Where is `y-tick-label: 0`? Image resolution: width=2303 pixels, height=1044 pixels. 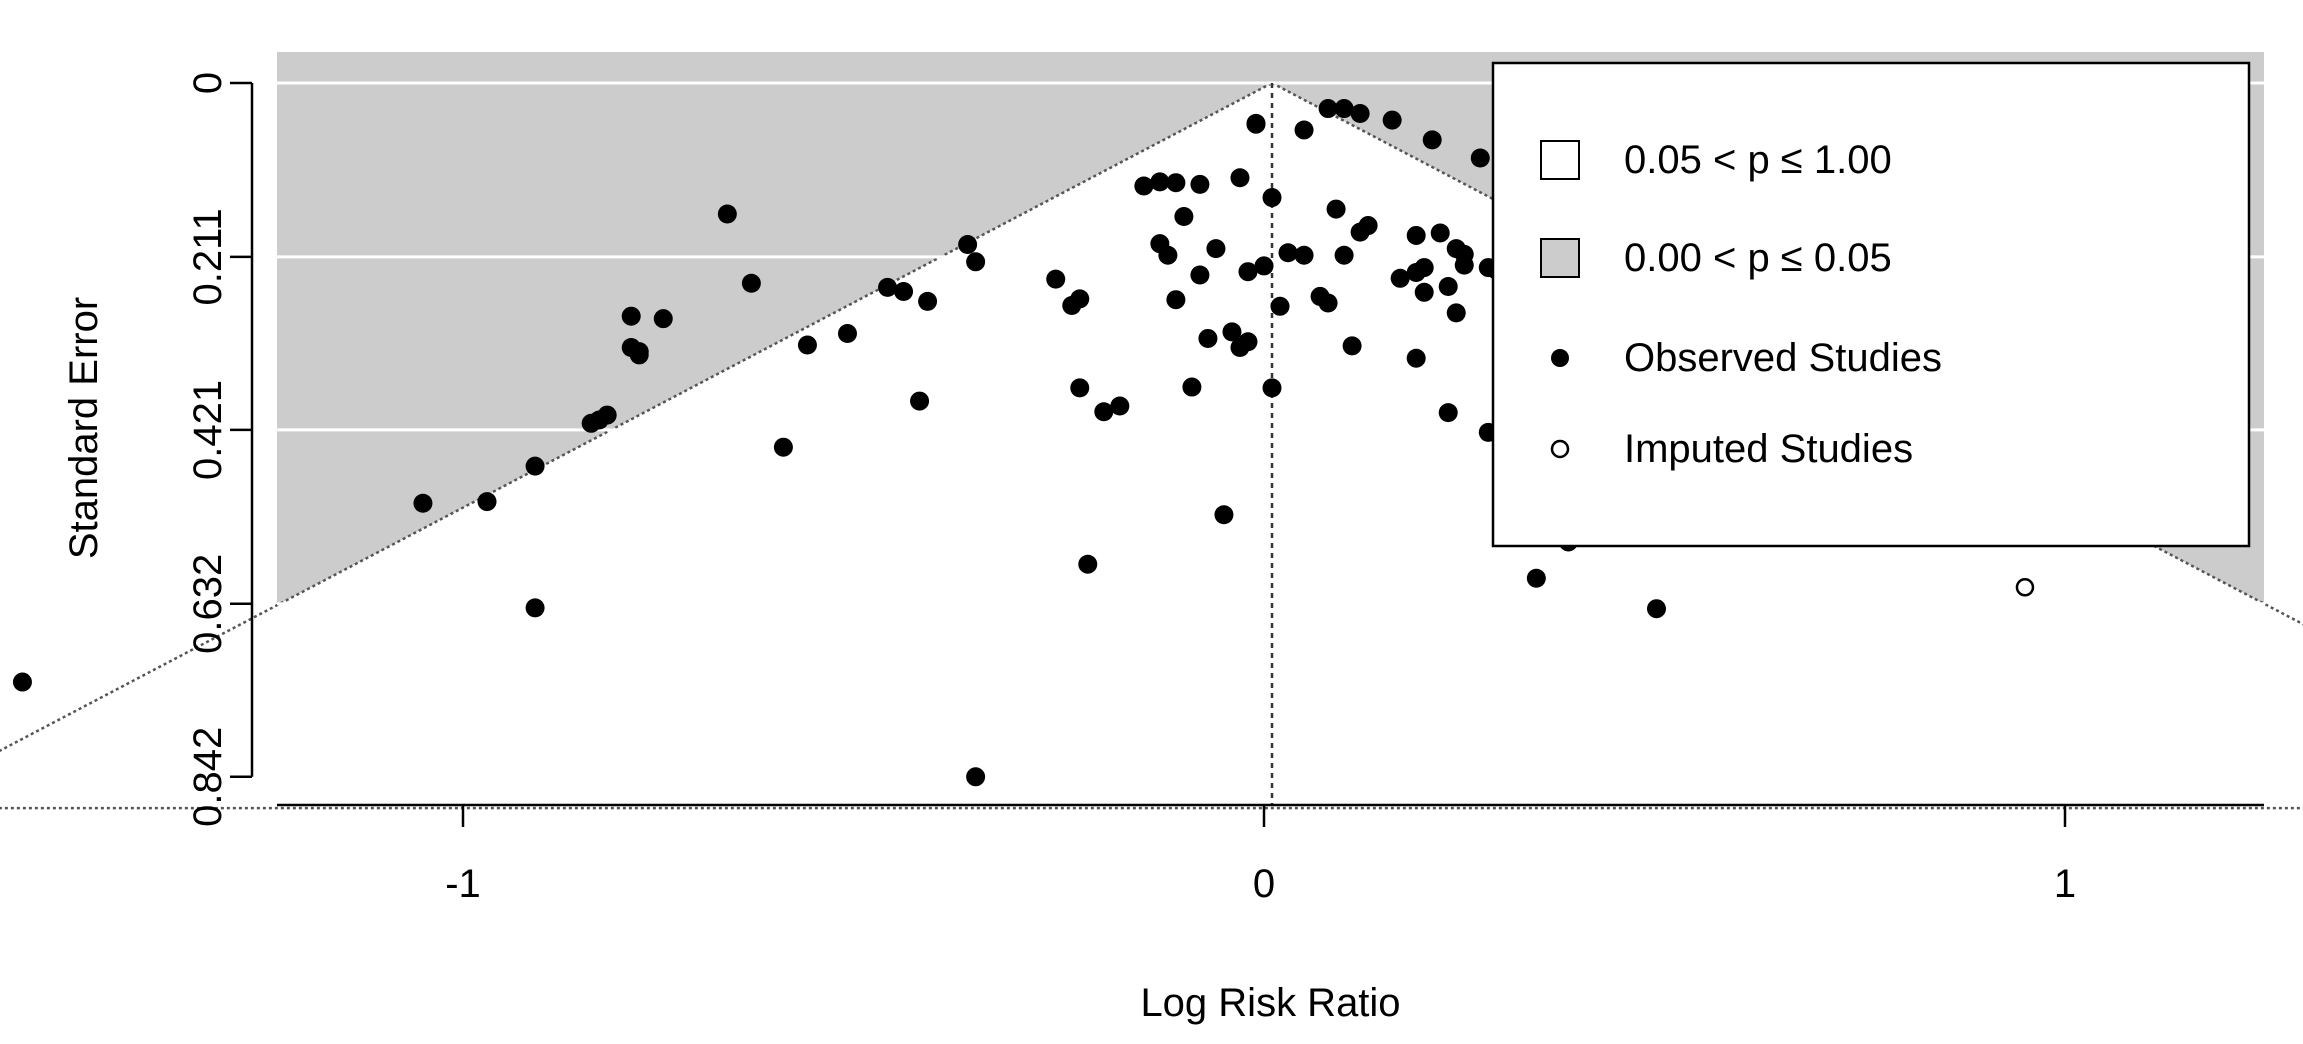
y-tick-label: 0 is located at coordinates (208, 83).